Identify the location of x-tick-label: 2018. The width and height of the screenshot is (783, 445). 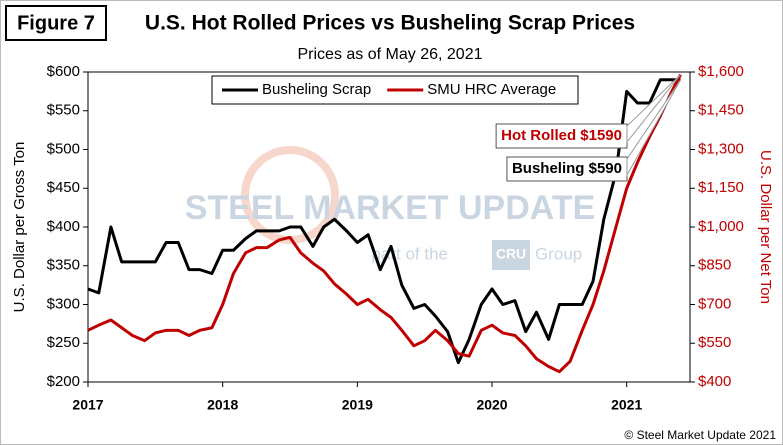
(222, 405).